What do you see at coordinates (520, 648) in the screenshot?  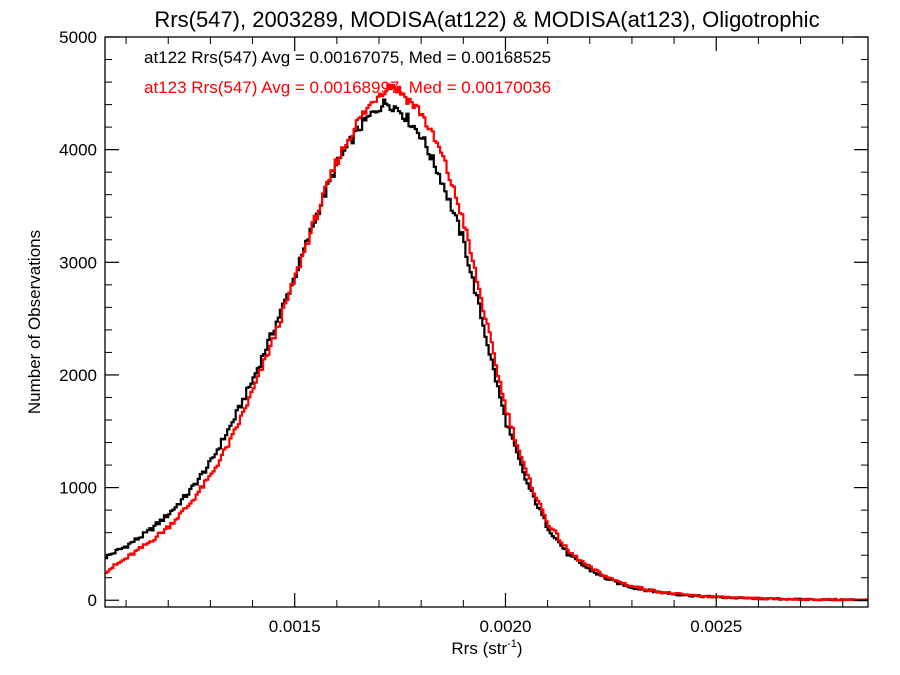 I see `x-axis-label-suffix: )` at bounding box center [520, 648].